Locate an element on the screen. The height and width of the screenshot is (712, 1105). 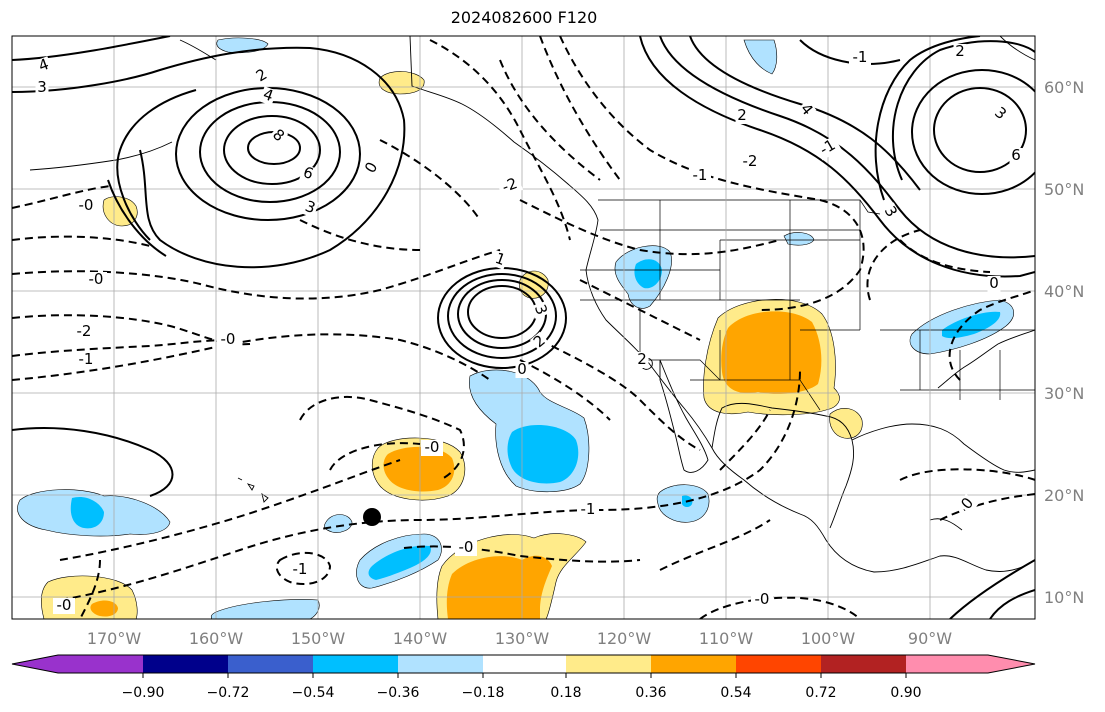
contour-label: 3 is located at coordinates (42, 87).